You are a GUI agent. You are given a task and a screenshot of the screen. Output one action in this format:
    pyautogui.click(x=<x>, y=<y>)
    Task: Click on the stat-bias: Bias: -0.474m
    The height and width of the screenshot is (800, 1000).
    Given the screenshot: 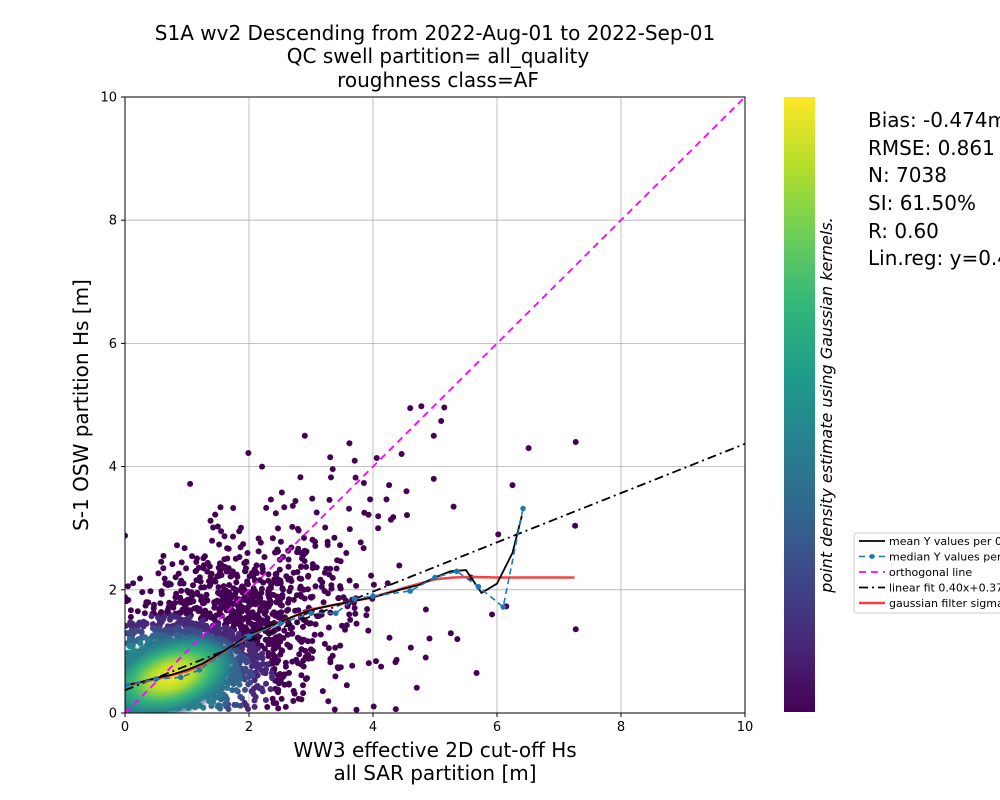 What is the action you would take?
    pyautogui.click(x=934, y=120)
    